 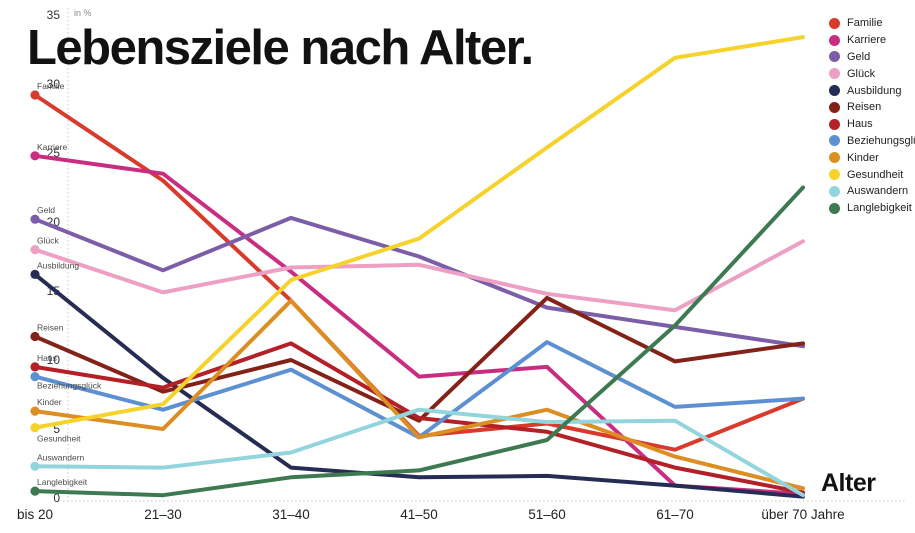 What do you see at coordinates (834, 91) in the screenshot?
I see `legend-dot-Ausbildung` at bounding box center [834, 91].